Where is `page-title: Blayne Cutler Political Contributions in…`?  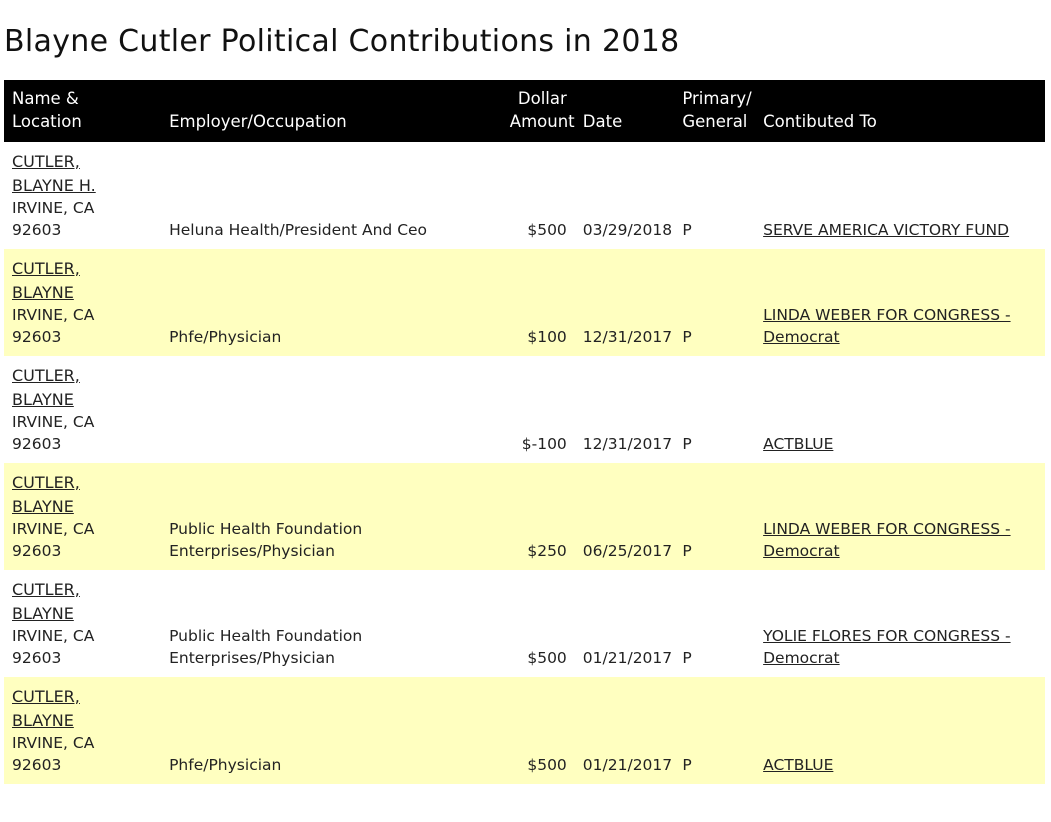 page-title: Blayne Cutler Political Contributions in… is located at coordinates (342, 41).